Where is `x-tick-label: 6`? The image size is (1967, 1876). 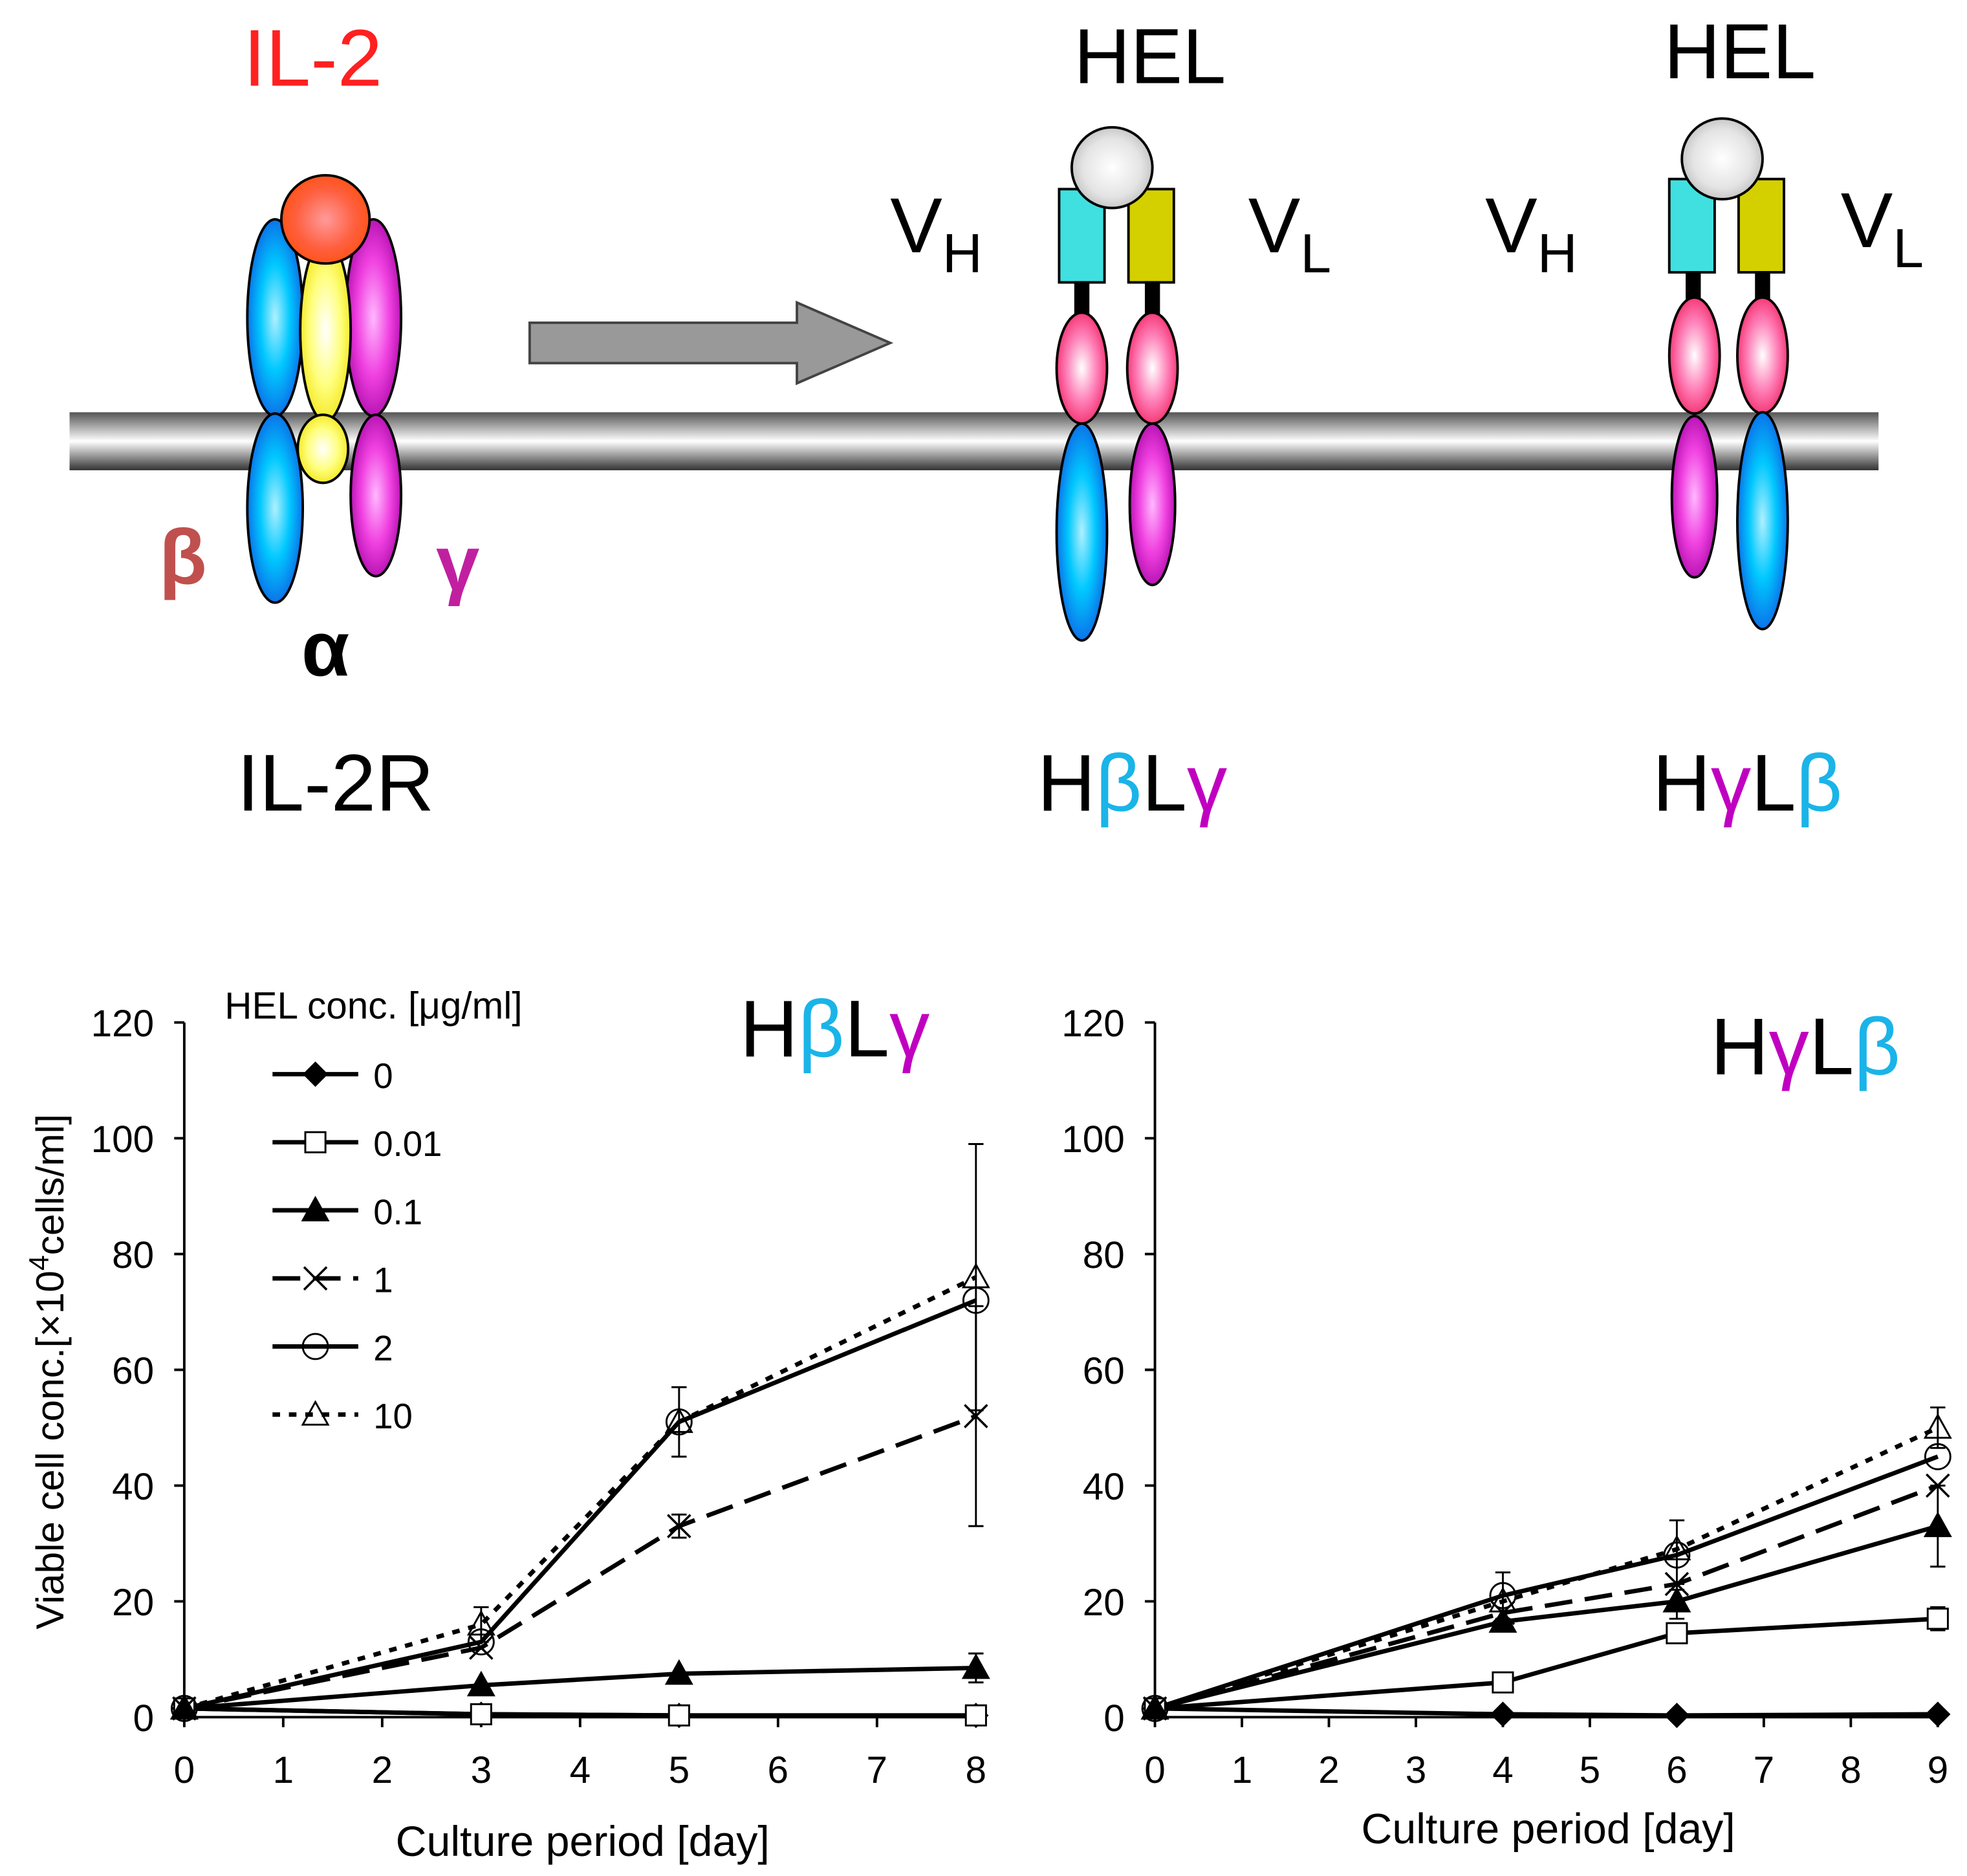
x-tick-label: 6 is located at coordinates (778, 1770).